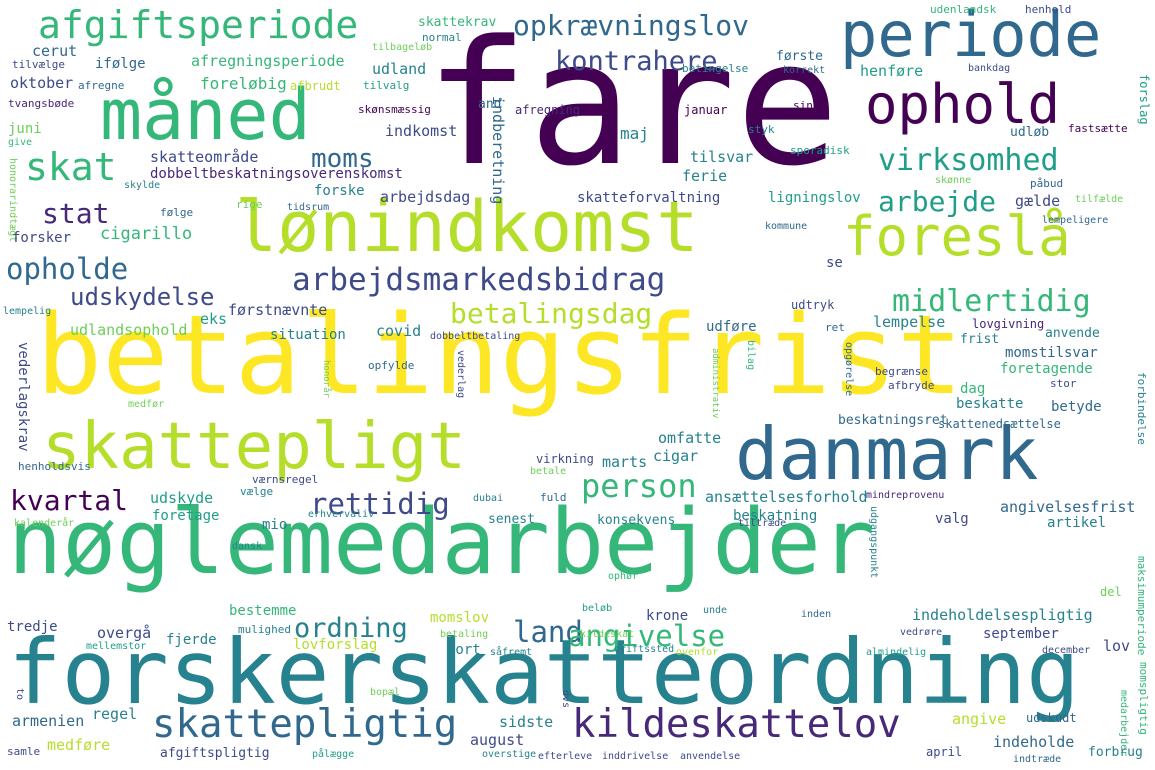  Describe the element at coordinates (333, 754) in the screenshot. I see `word-paalaegge: pålægge` at that location.